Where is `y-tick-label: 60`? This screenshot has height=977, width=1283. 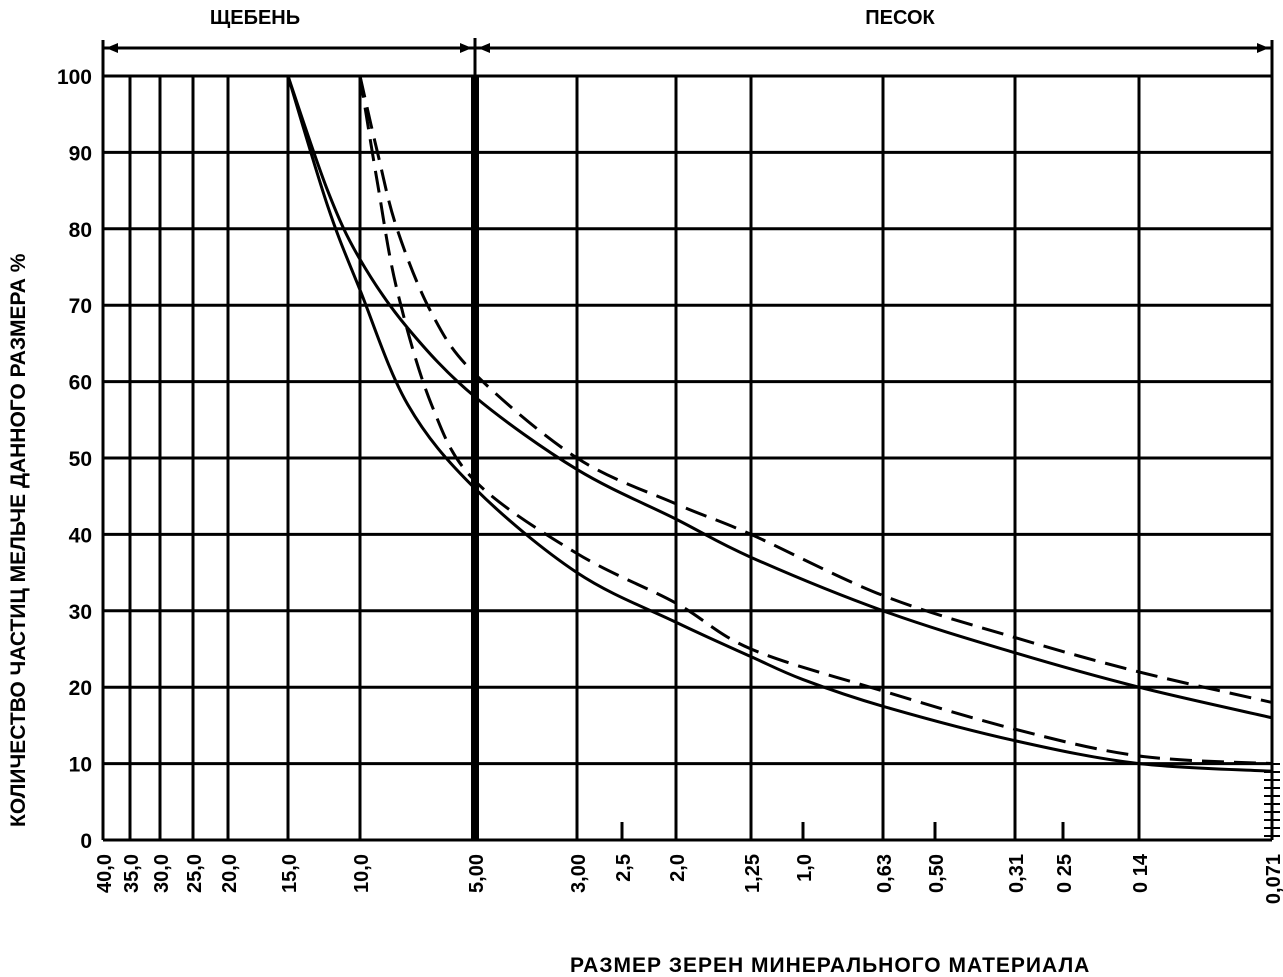
y-tick-label: 60 is located at coordinates (80, 383).